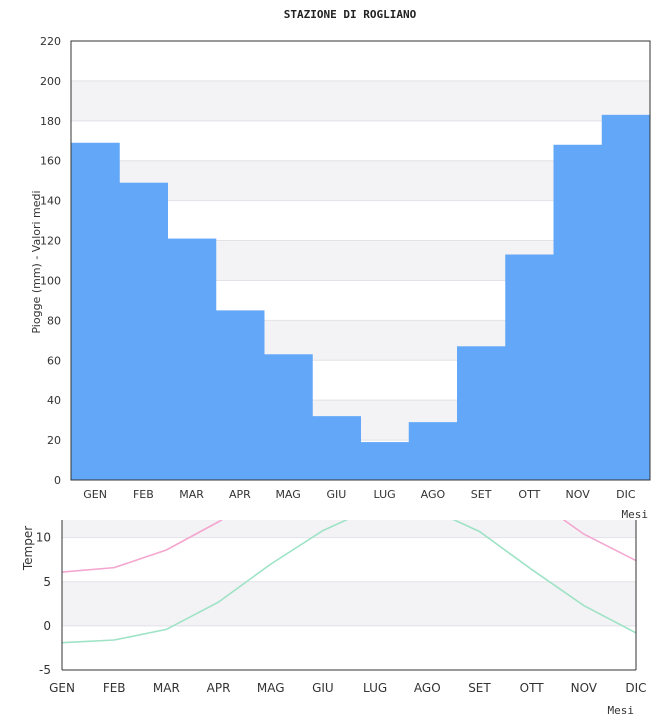  What do you see at coordinates (433, 494) in the screenshot?
I see `rainfall-x-tick-label: AGO` at bounding box center [433, 494].